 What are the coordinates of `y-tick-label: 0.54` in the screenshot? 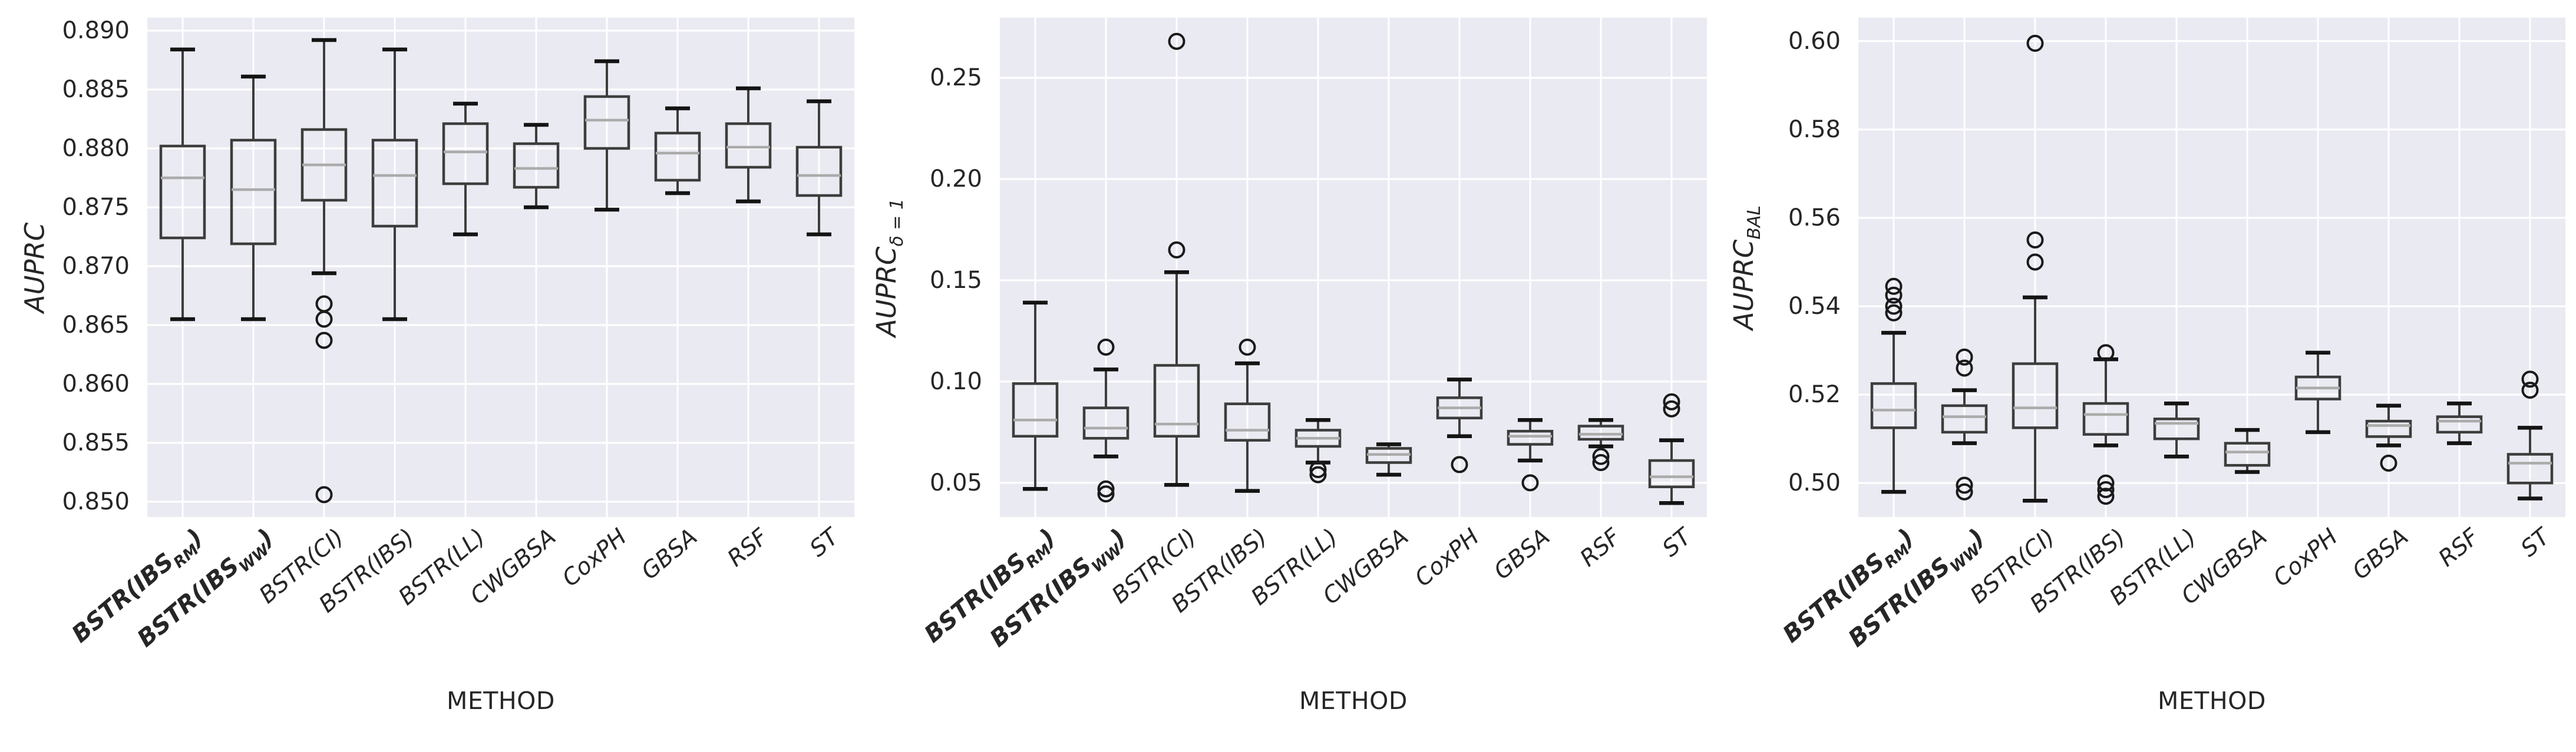 It's located at (1814, 306).